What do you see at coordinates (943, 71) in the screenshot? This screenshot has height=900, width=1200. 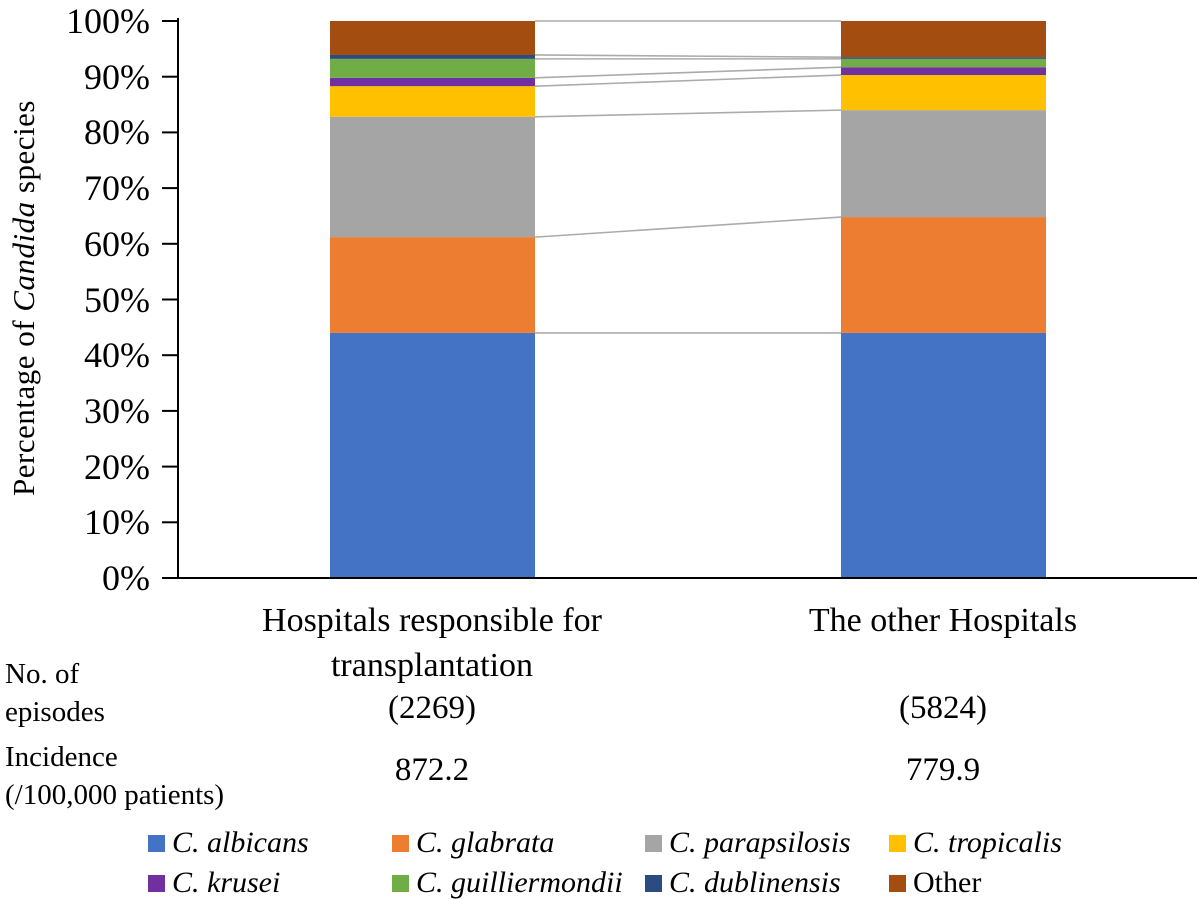 I see `bar-segment-c-krusei-bar2` at bounding box center [943, 71].